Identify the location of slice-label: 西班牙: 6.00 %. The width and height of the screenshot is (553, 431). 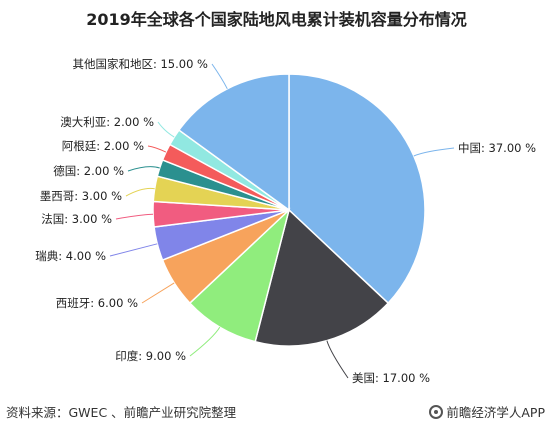
(97, 303).